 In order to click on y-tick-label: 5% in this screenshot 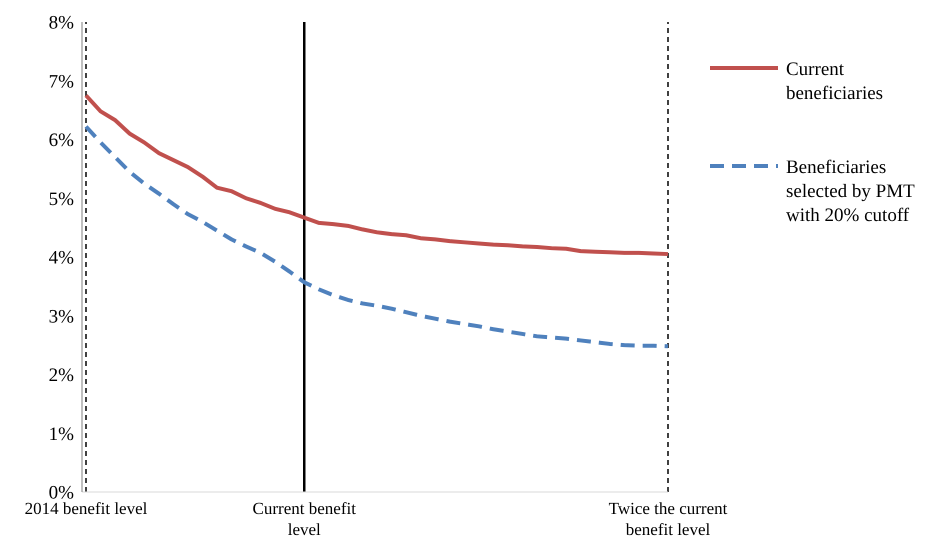, I will do `click(61, 199)`.